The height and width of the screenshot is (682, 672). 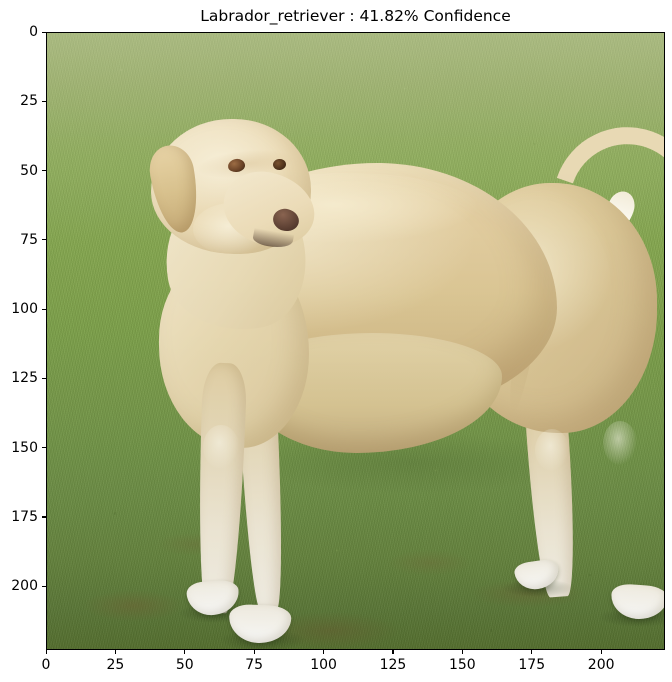 What do you see at coordinates (184, 665) in the screenshot?
I see `x-tick-label: 50` at bounding box center [184, 665].